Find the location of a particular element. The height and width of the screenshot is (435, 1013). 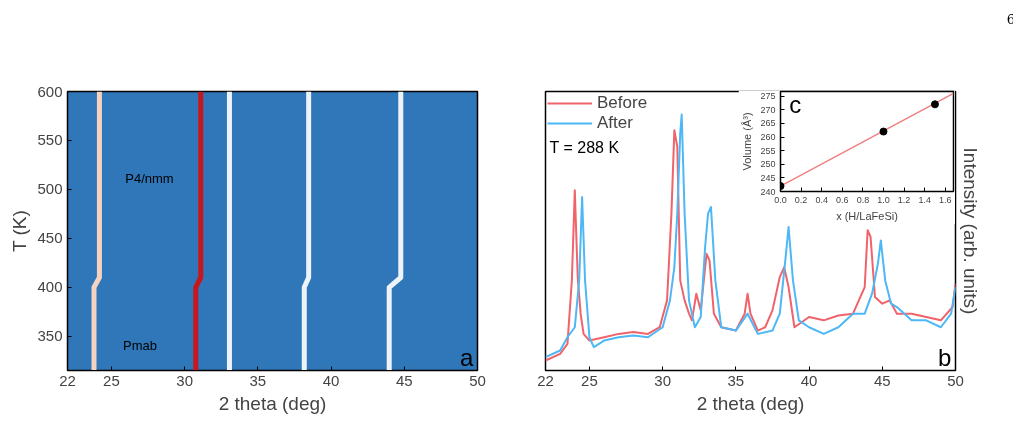

y-tick-label: 265 is located at coordinates (768, 123).